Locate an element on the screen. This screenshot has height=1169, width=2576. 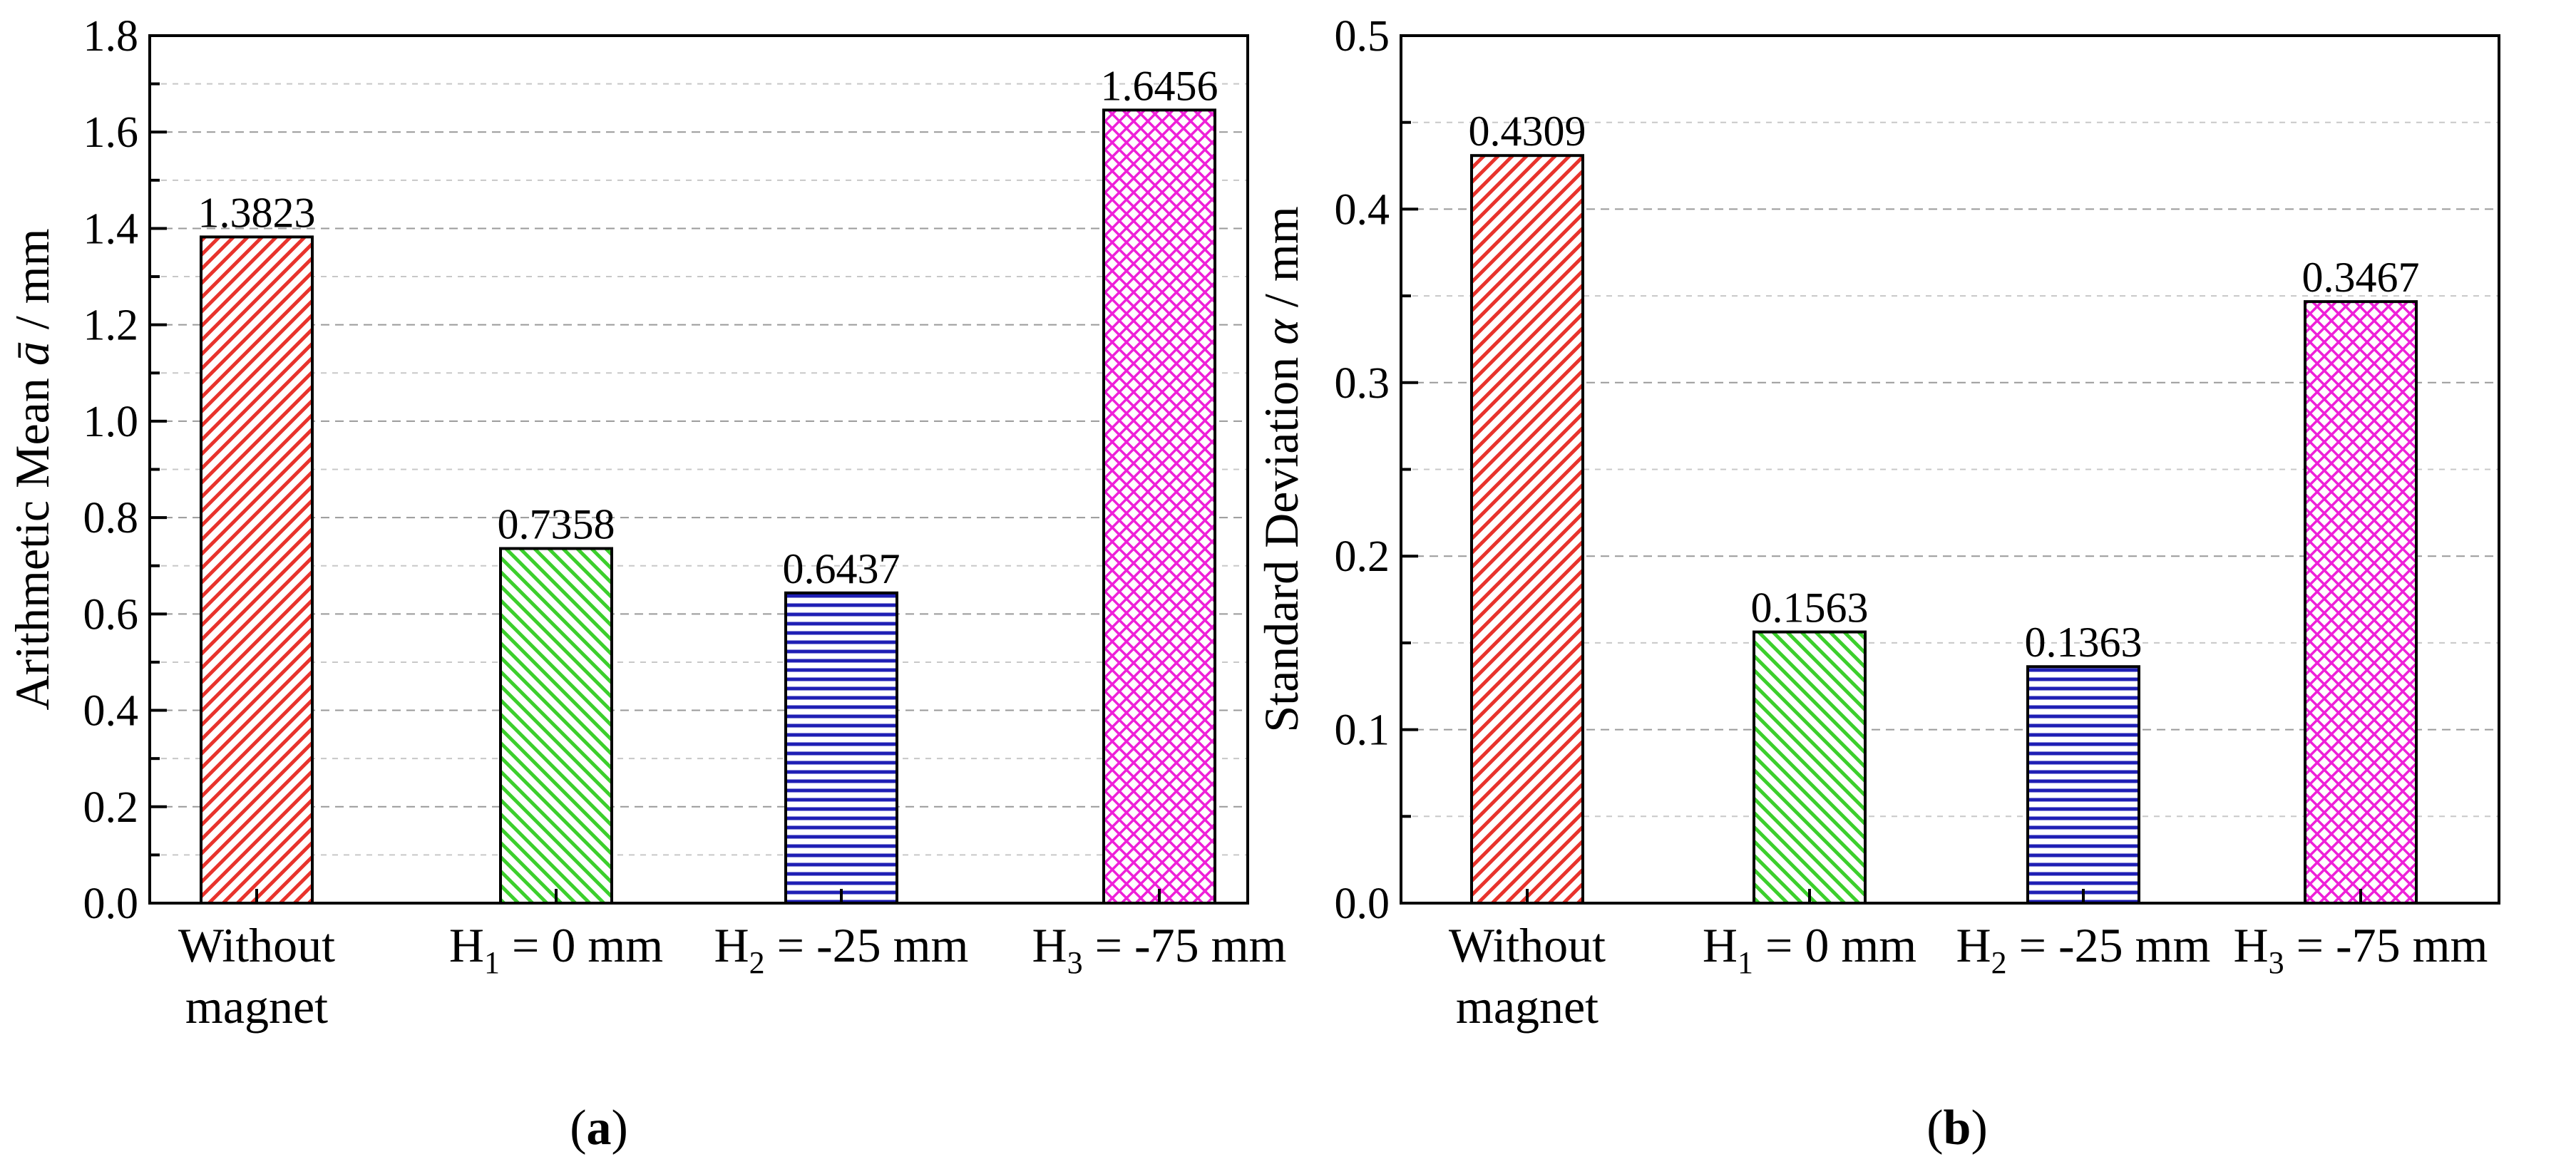
y-tick-label: 1.4 is located at coordinates (111, 229).